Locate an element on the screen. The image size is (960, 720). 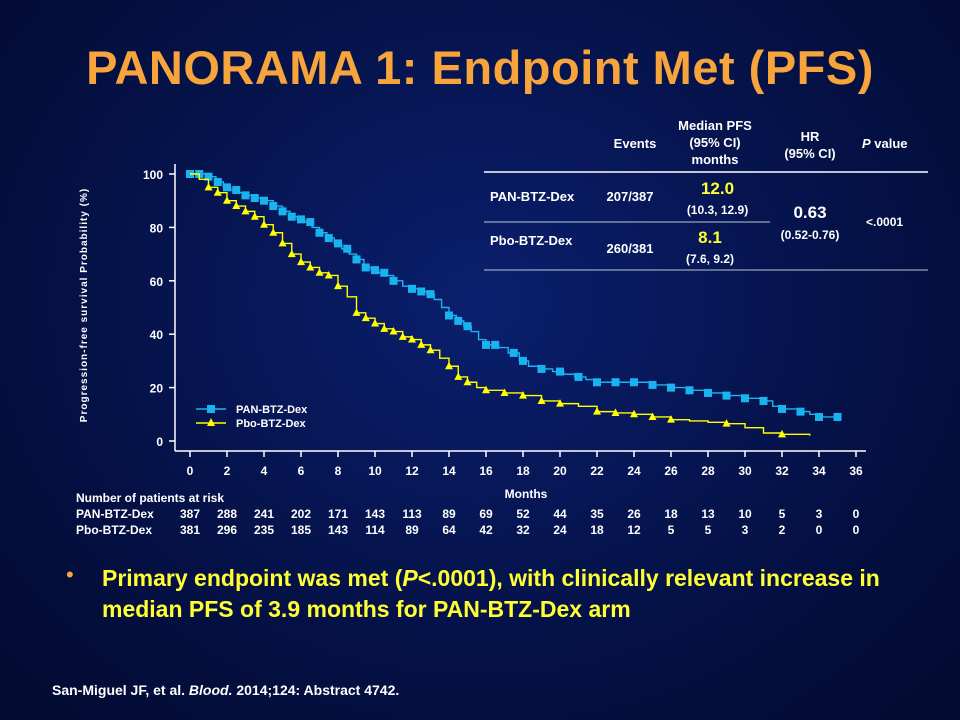
legend-label: PAN-BTZ-Dex is located at coordinates (272, 410).